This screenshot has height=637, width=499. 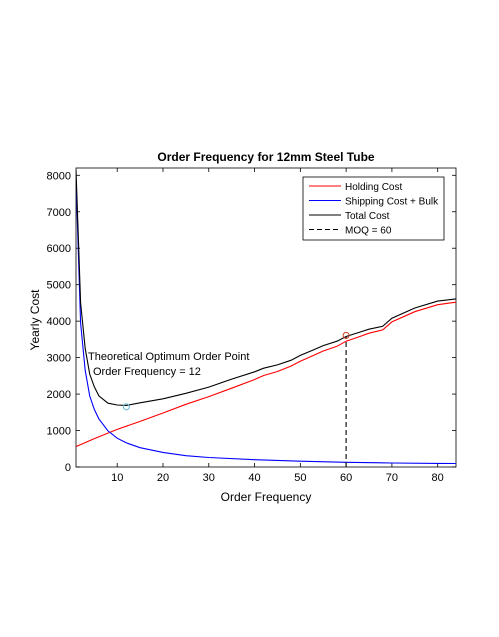 I want to click on y-tick-label: 1000, so click(x=59, y=432).